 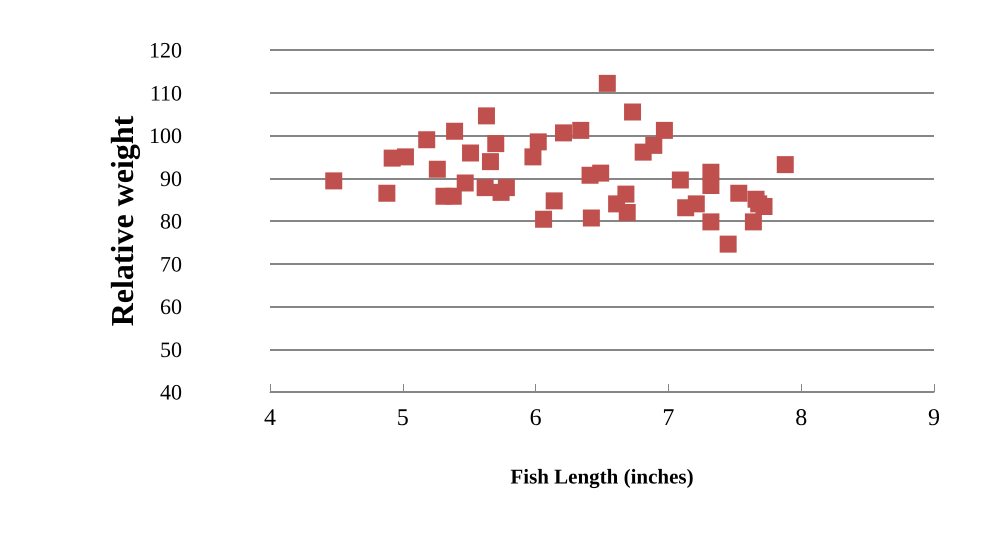 What do you see at coordinates (165, 135) in the screenshot?
I see `y-tick-label: 100` at bounding box center [165, 135].